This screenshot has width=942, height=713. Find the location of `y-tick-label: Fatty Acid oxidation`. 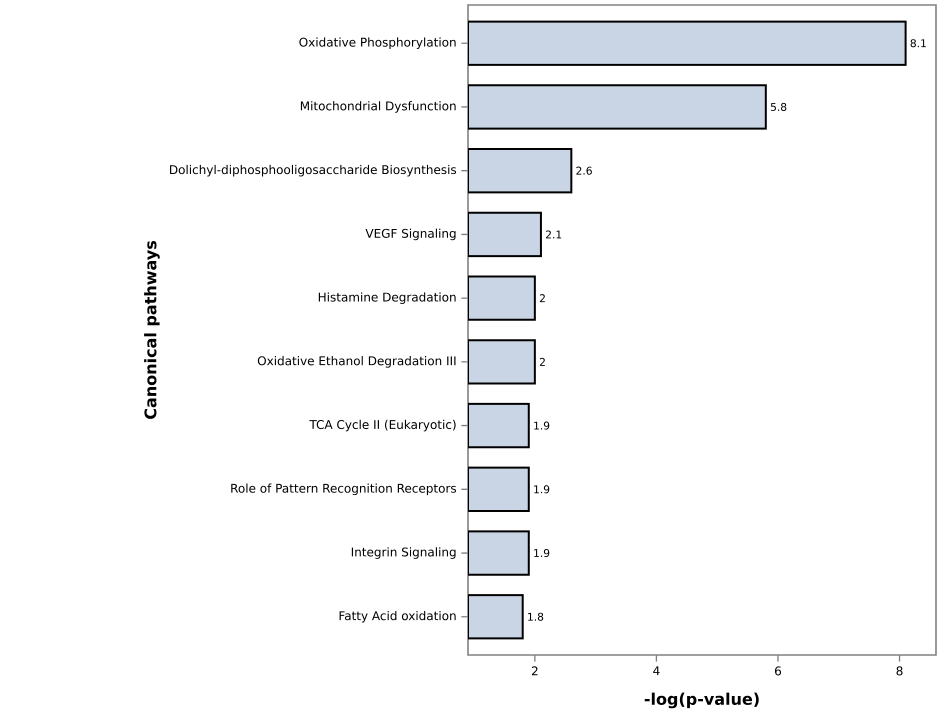

y-tick-label: Fatty Acid oxidation is located at coordinates (398, 617).